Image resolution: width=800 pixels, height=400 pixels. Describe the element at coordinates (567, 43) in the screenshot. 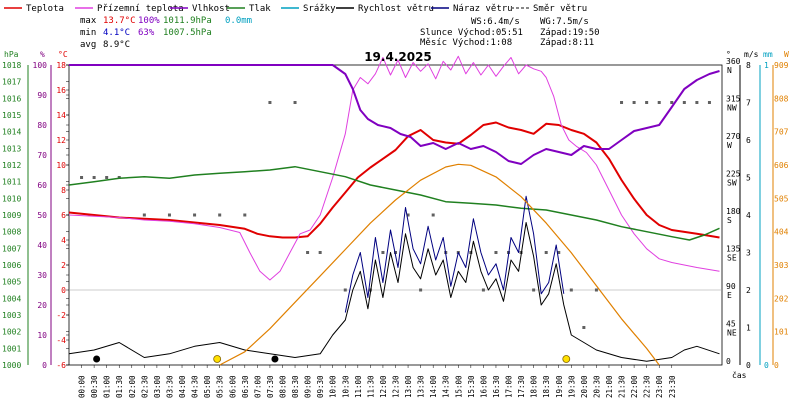

I see `info-moon-set: Západ:8:11` at that location.